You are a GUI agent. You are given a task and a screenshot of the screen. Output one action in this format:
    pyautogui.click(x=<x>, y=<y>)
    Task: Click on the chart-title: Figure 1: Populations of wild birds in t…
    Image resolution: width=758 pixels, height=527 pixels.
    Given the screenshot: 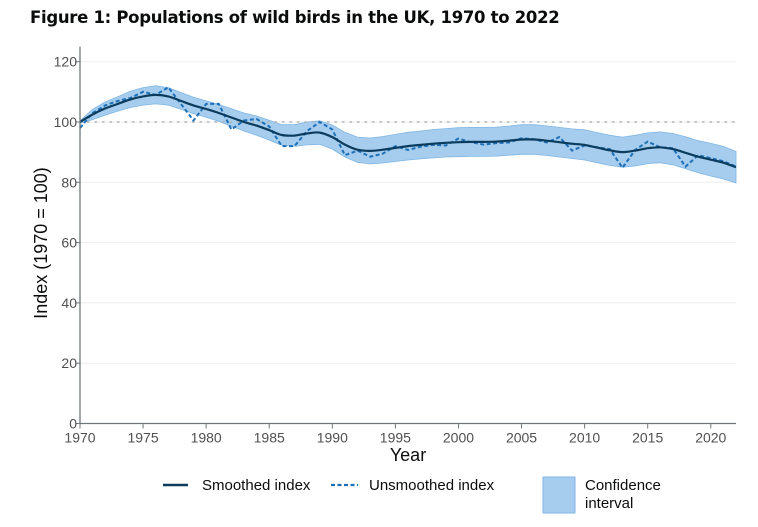 What is the action you would take?
    pyautogui.click(x=295, y=17)
    